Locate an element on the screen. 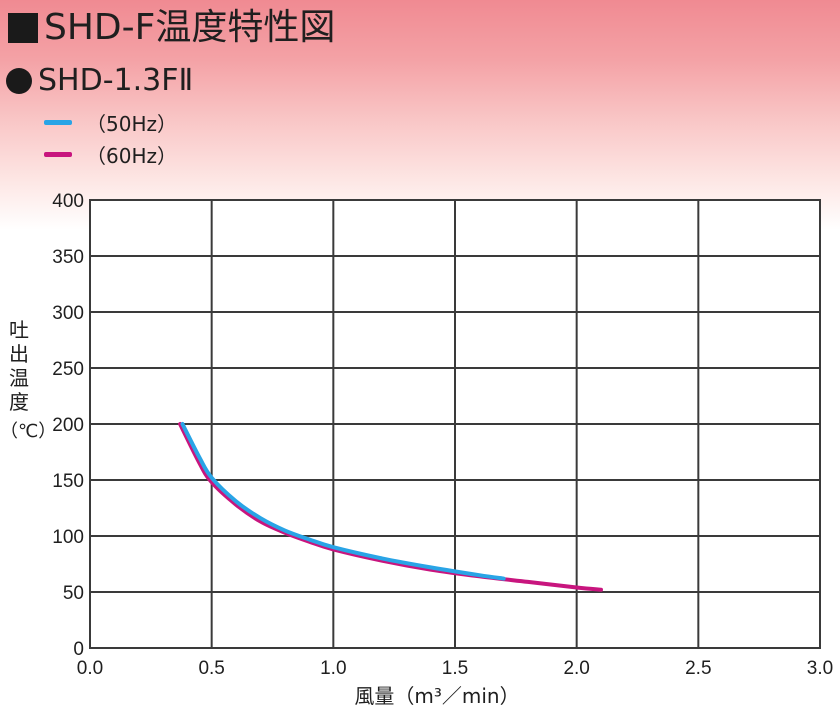 The width and height of the screenshot is (840, 714). legend: （50Hz） （60Hz） is located at coordinates (110, 138).